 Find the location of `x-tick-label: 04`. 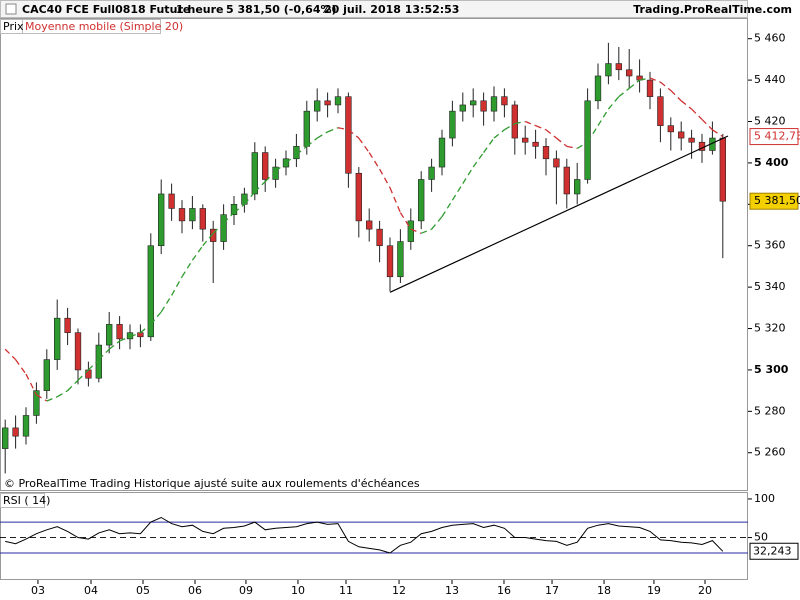

x-tick-label: 04 is located at coordinates (91, 590).